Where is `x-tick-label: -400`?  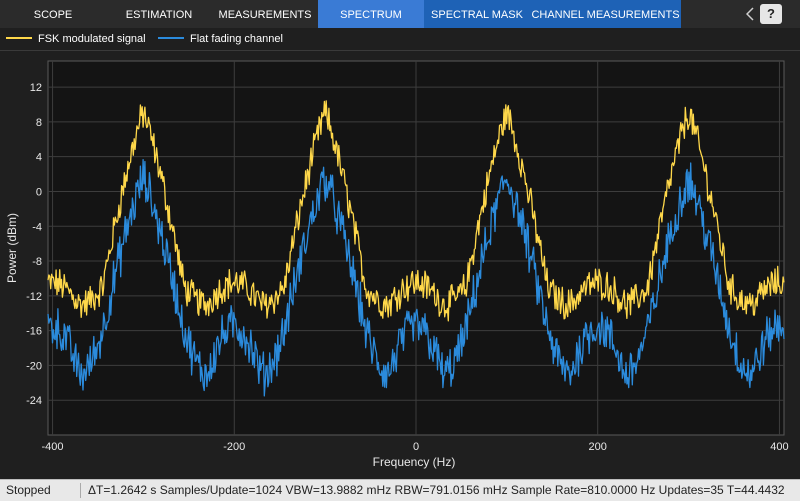 x-tick-label: -400 is located at coordinates (53, 447).